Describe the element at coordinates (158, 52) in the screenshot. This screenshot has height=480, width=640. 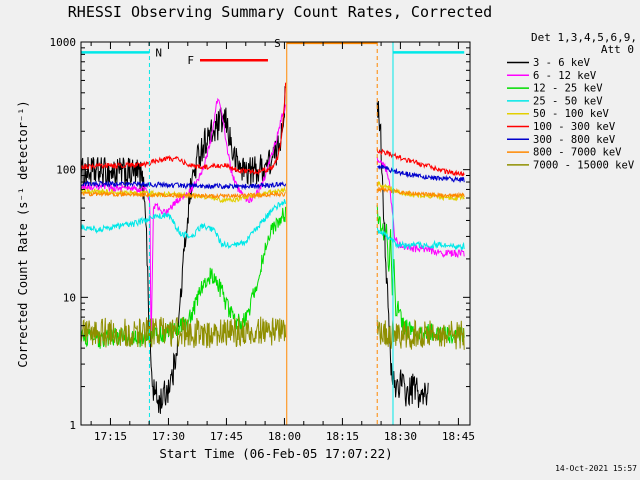
I see `flag-label-N: N` at that location.